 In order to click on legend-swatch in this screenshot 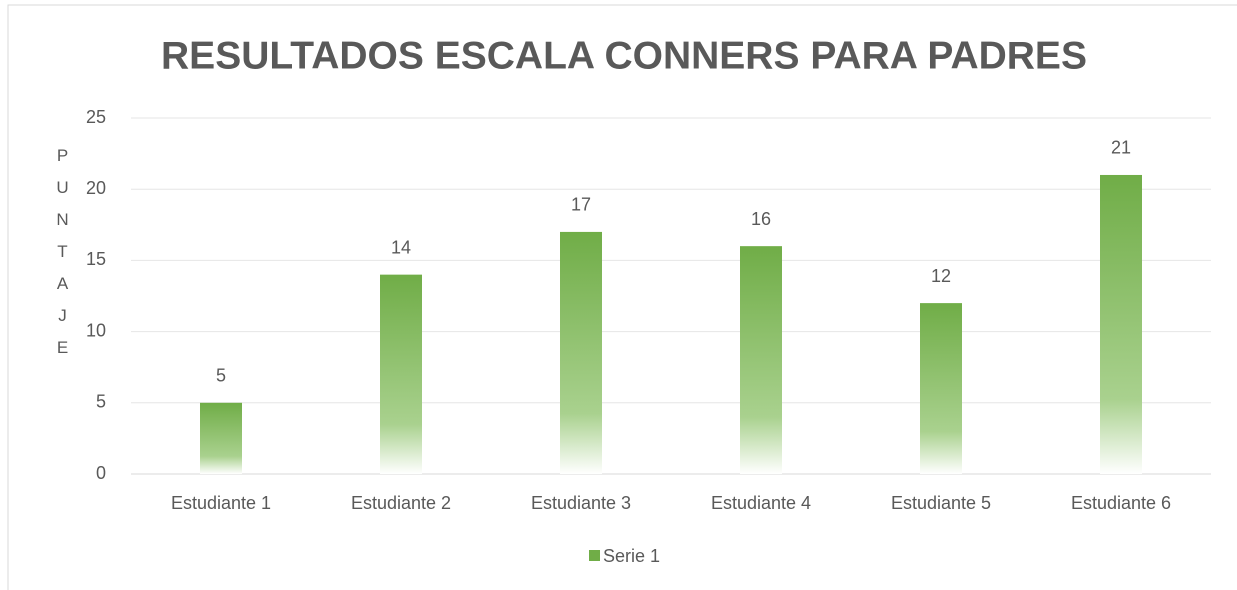, I will do `click(594, 555)`.